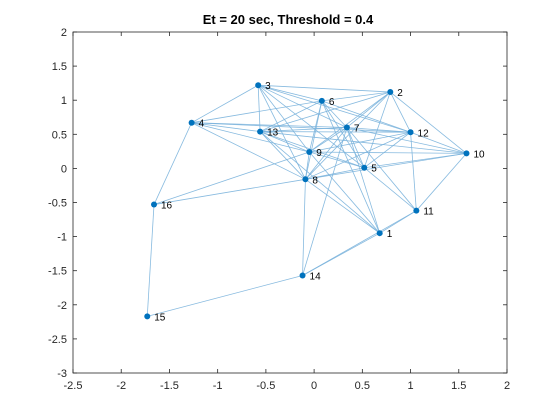 This screenshot has width=560, height=420. I want to click on node-label-6: 6, so click(332, 102).